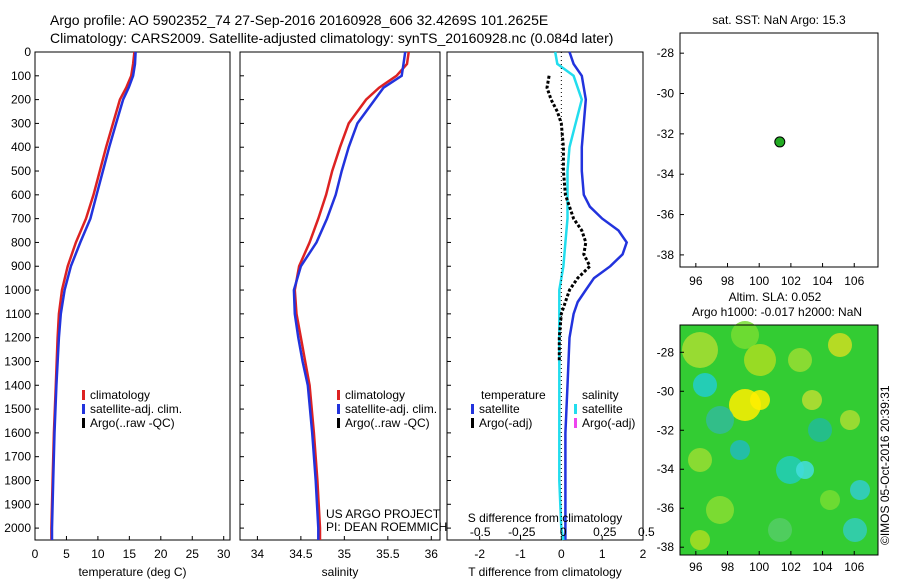 This screenshot has height=580, width=900. Describe the element at coordinates (161, 554) in the screenshot. I see `x-tick-label: 20` at that location.